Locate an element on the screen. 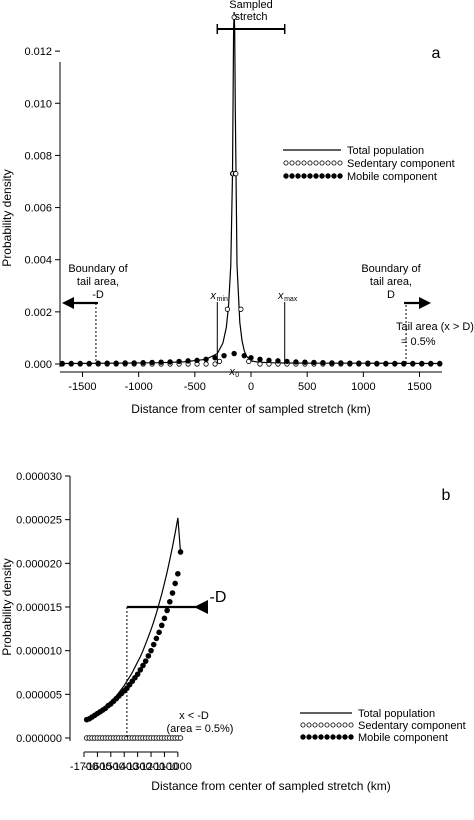 The width and height of the screenshot is (474, 820). right-boundary-label: Boundary of is located at coordinates (391, 269).